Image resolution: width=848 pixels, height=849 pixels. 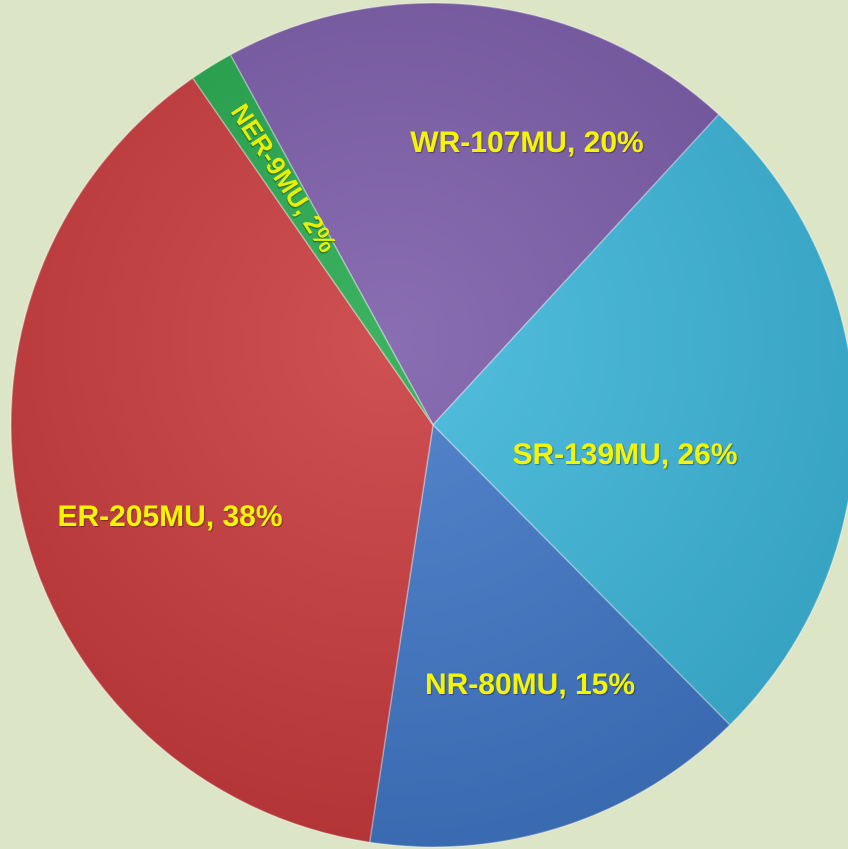 What do you see at coordinates (625, 454) in the screenshot?
I see `data-label: SR-139MU, 26%` at bounding box center [625, 454].